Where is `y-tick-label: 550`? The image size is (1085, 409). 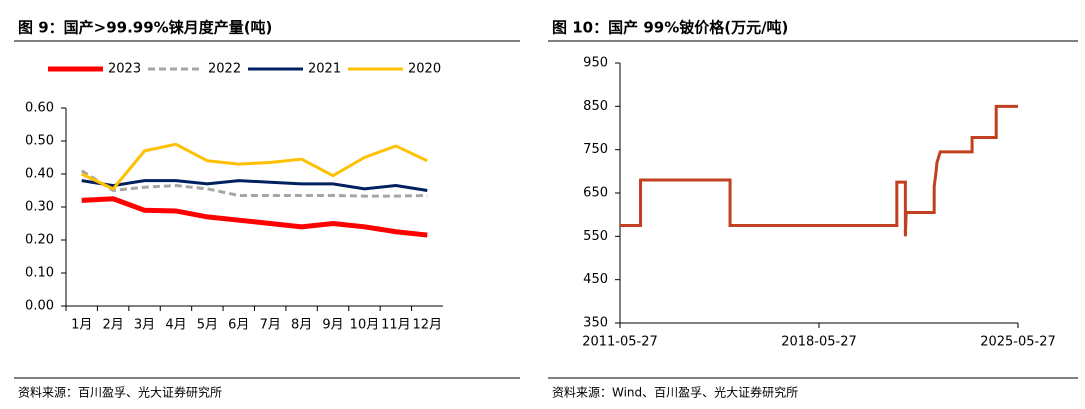
y-tick-label: 550 is located at coordinates (595, 236).